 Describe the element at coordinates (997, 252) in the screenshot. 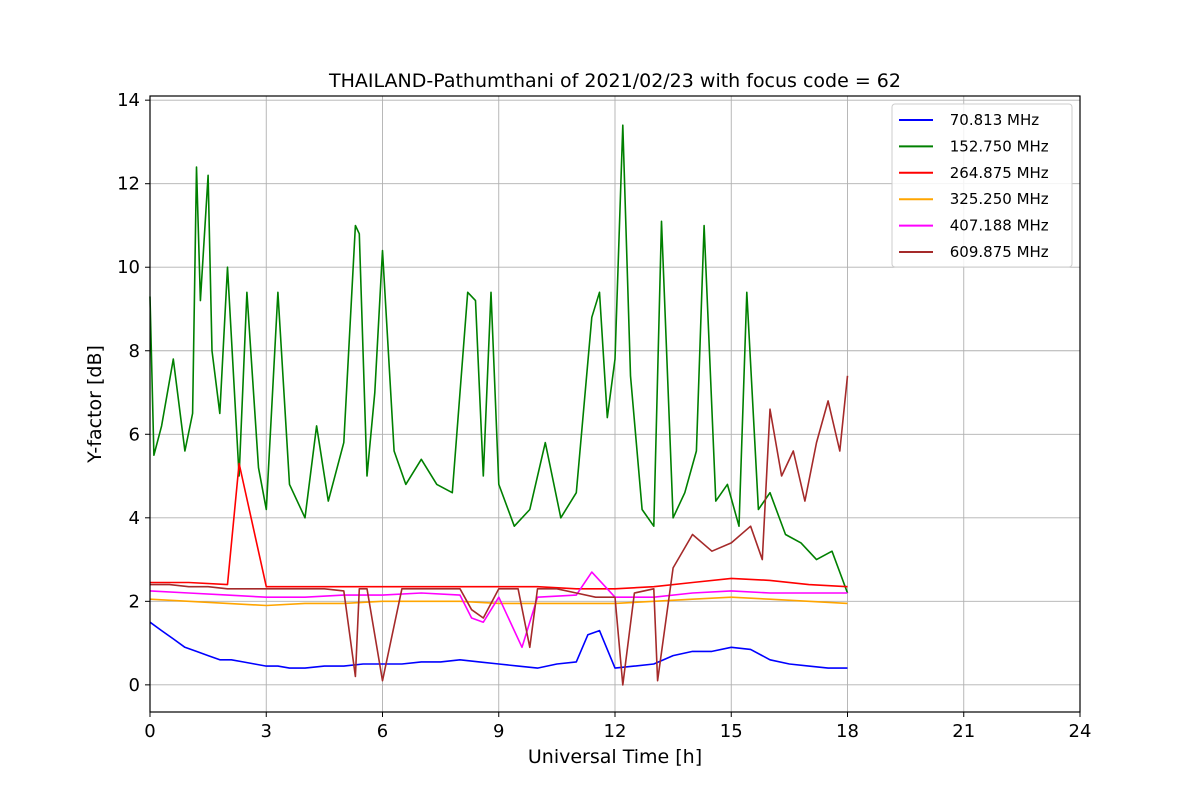

I see `legend-label: 609.875 MHz` at that location.